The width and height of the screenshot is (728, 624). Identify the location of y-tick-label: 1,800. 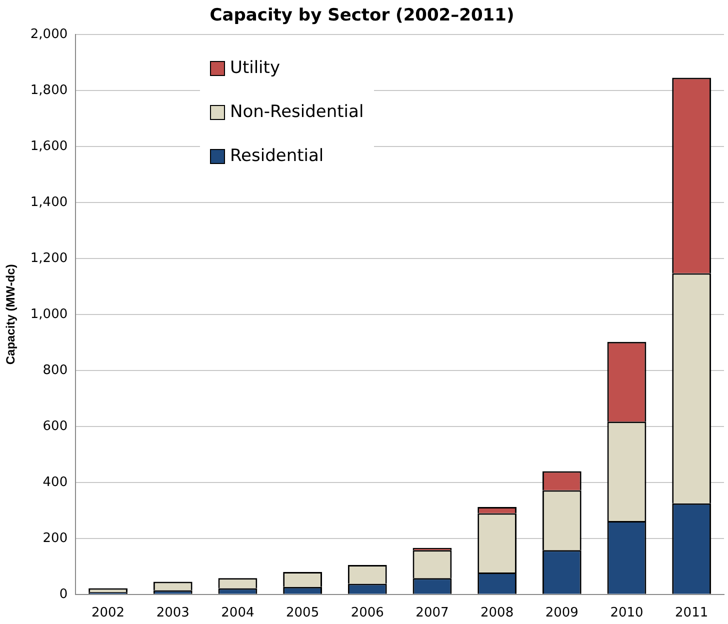
(49, 90).